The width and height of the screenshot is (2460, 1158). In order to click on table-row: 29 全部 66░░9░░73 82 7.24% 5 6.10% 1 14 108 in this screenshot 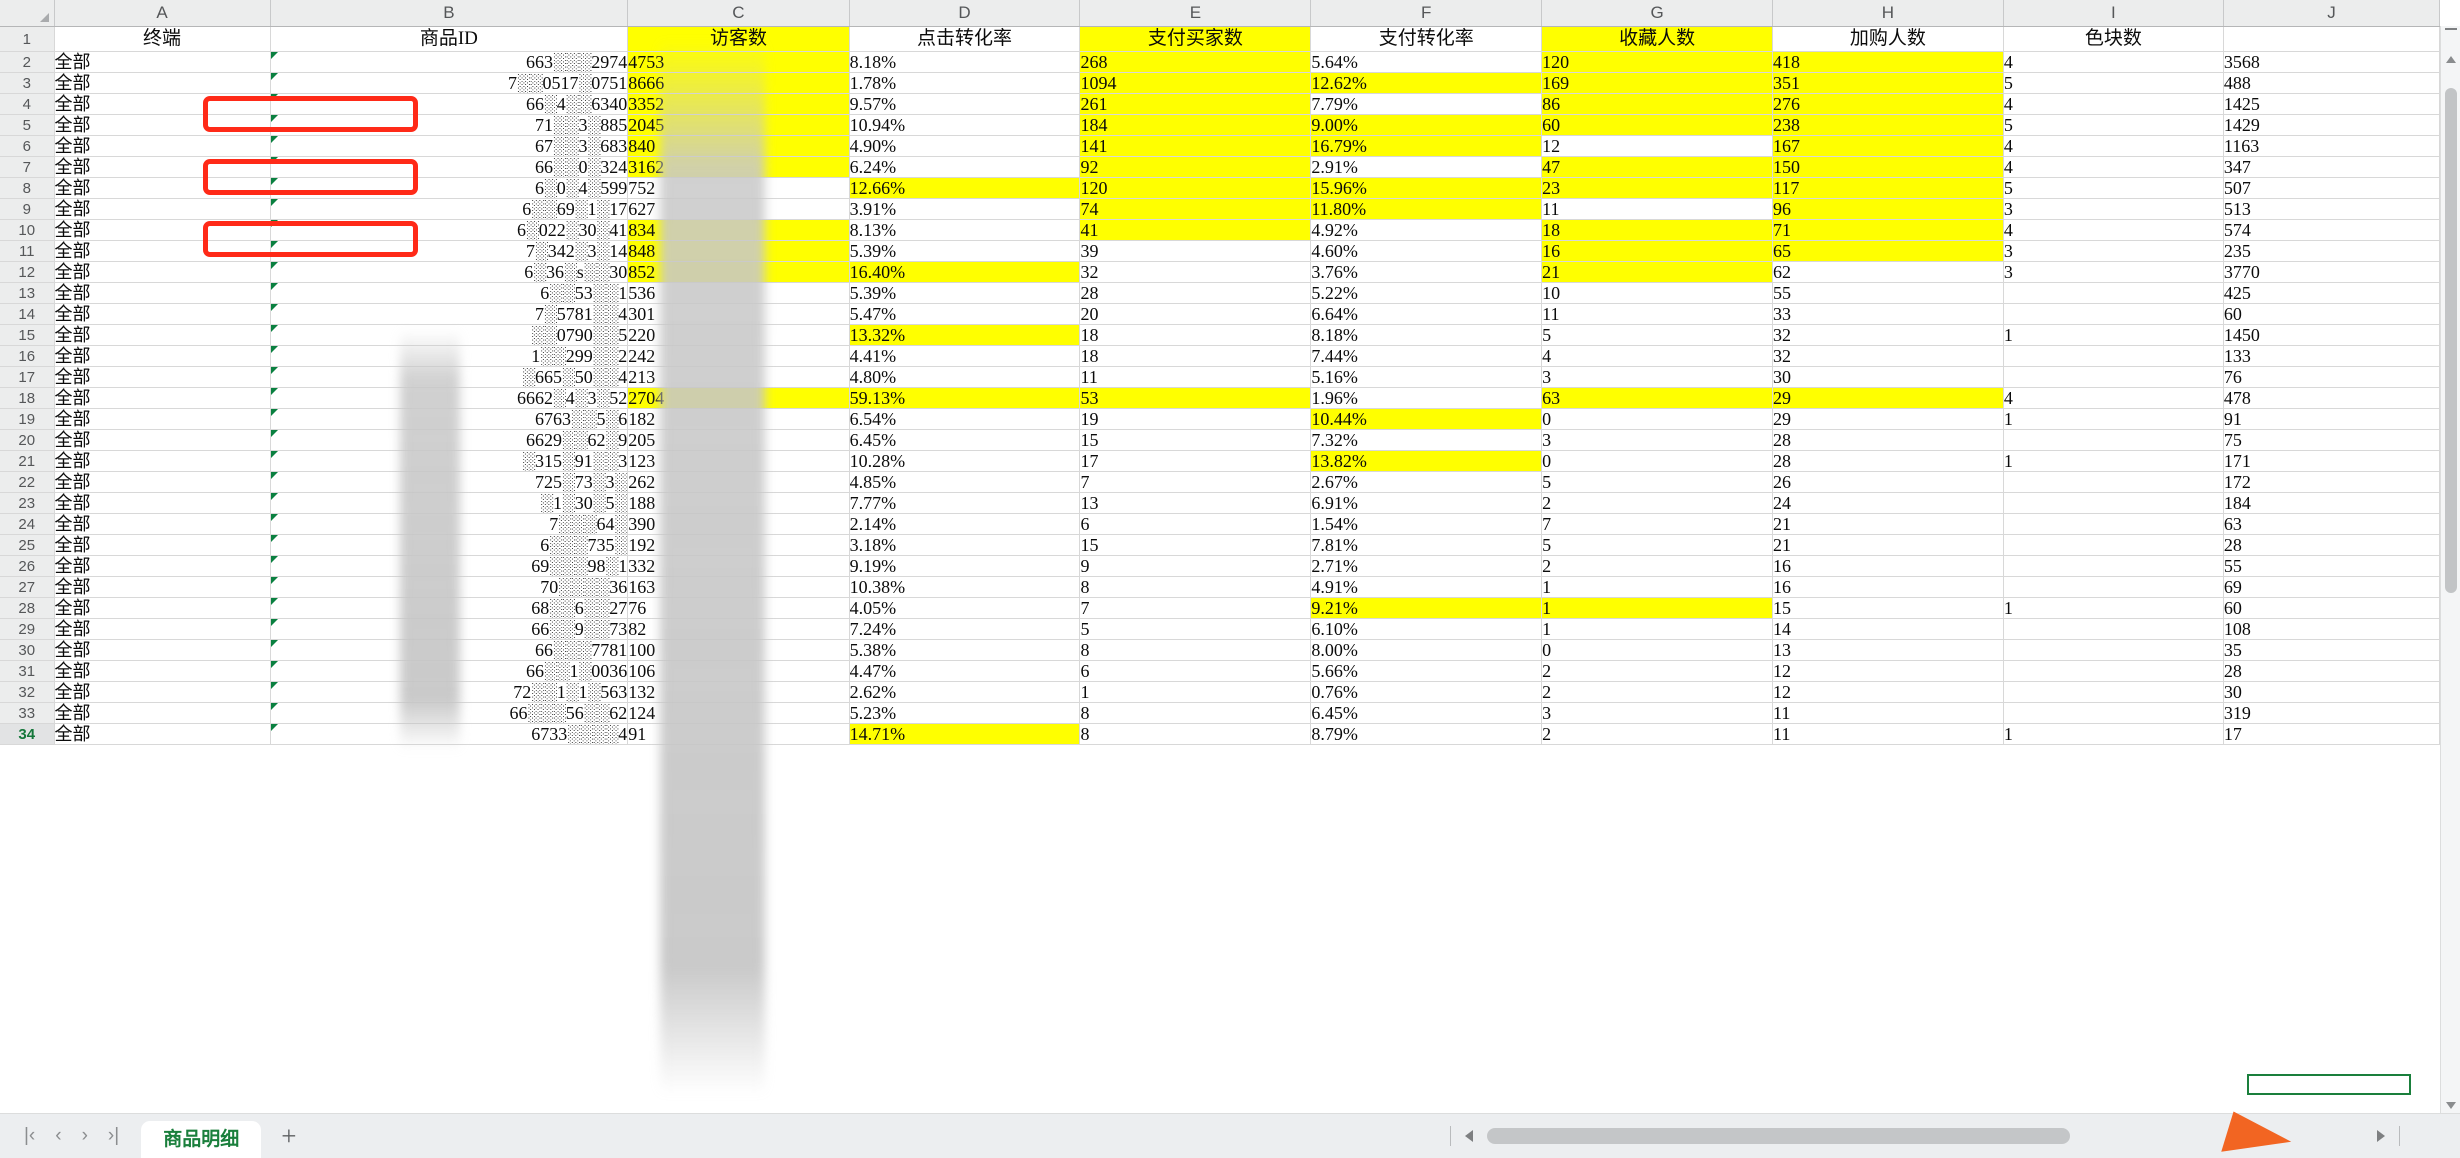, I will do `click(1220, 629)`.